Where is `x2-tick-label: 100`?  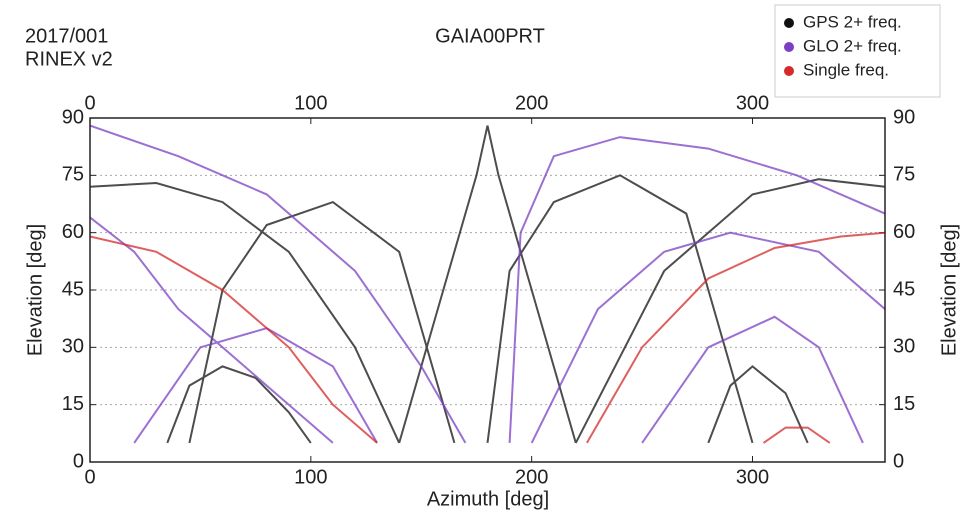
x2-tick-label: 100 is located at coordinates (310, 103).